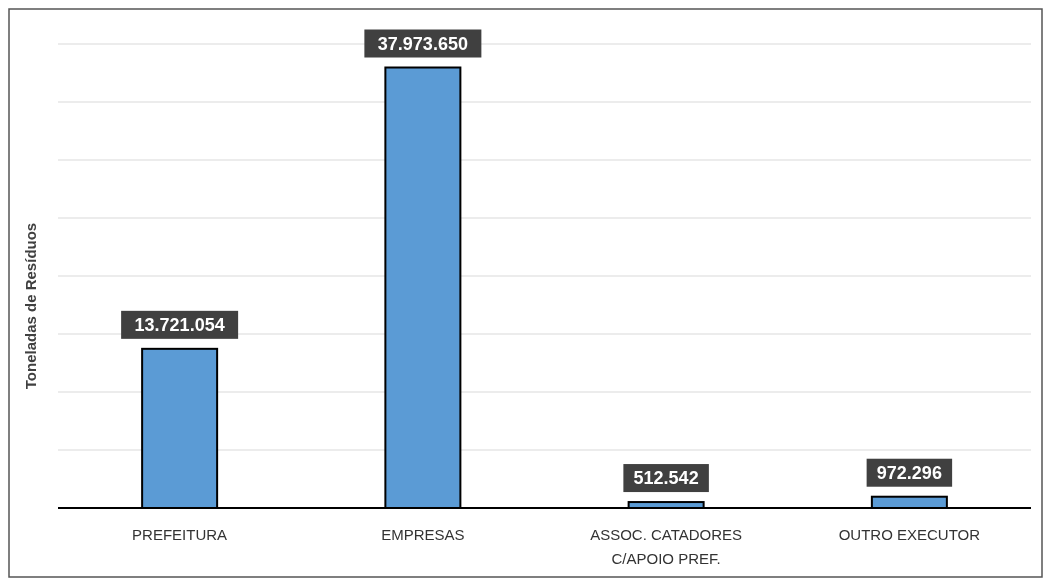 The width and height of the screenshot is (1051, 586). I want to click on data-label: 972.296, so click(909, 472).